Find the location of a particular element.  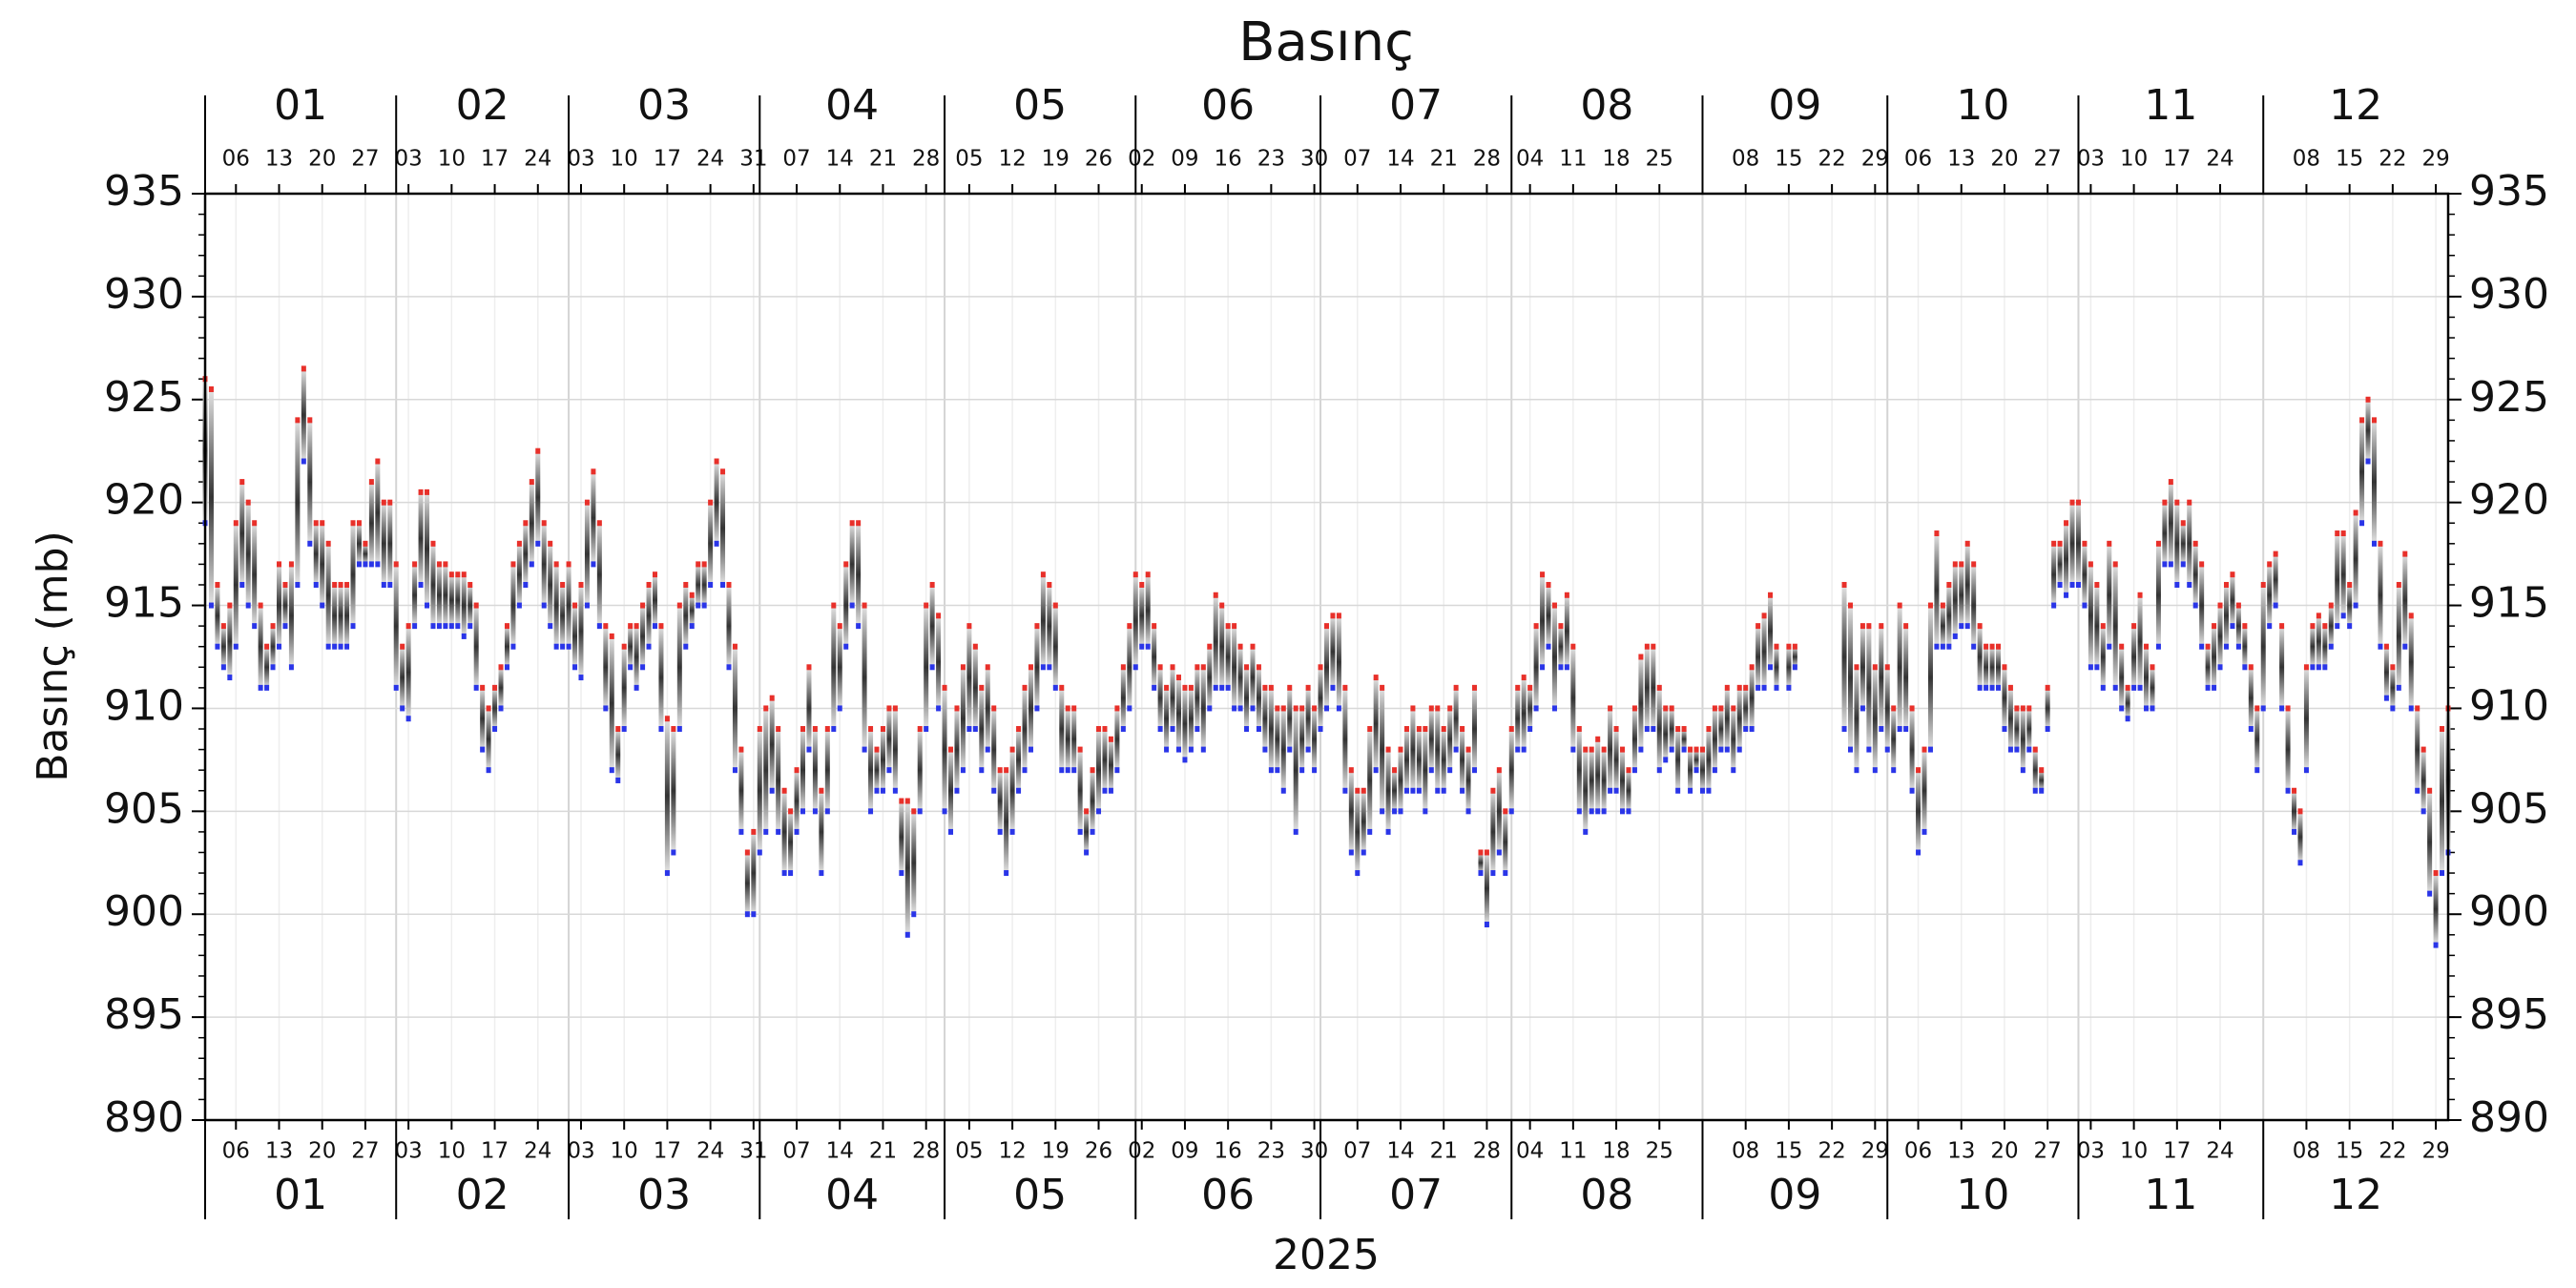

y-tick-label: 900 is located at coordinates (2509, 911).